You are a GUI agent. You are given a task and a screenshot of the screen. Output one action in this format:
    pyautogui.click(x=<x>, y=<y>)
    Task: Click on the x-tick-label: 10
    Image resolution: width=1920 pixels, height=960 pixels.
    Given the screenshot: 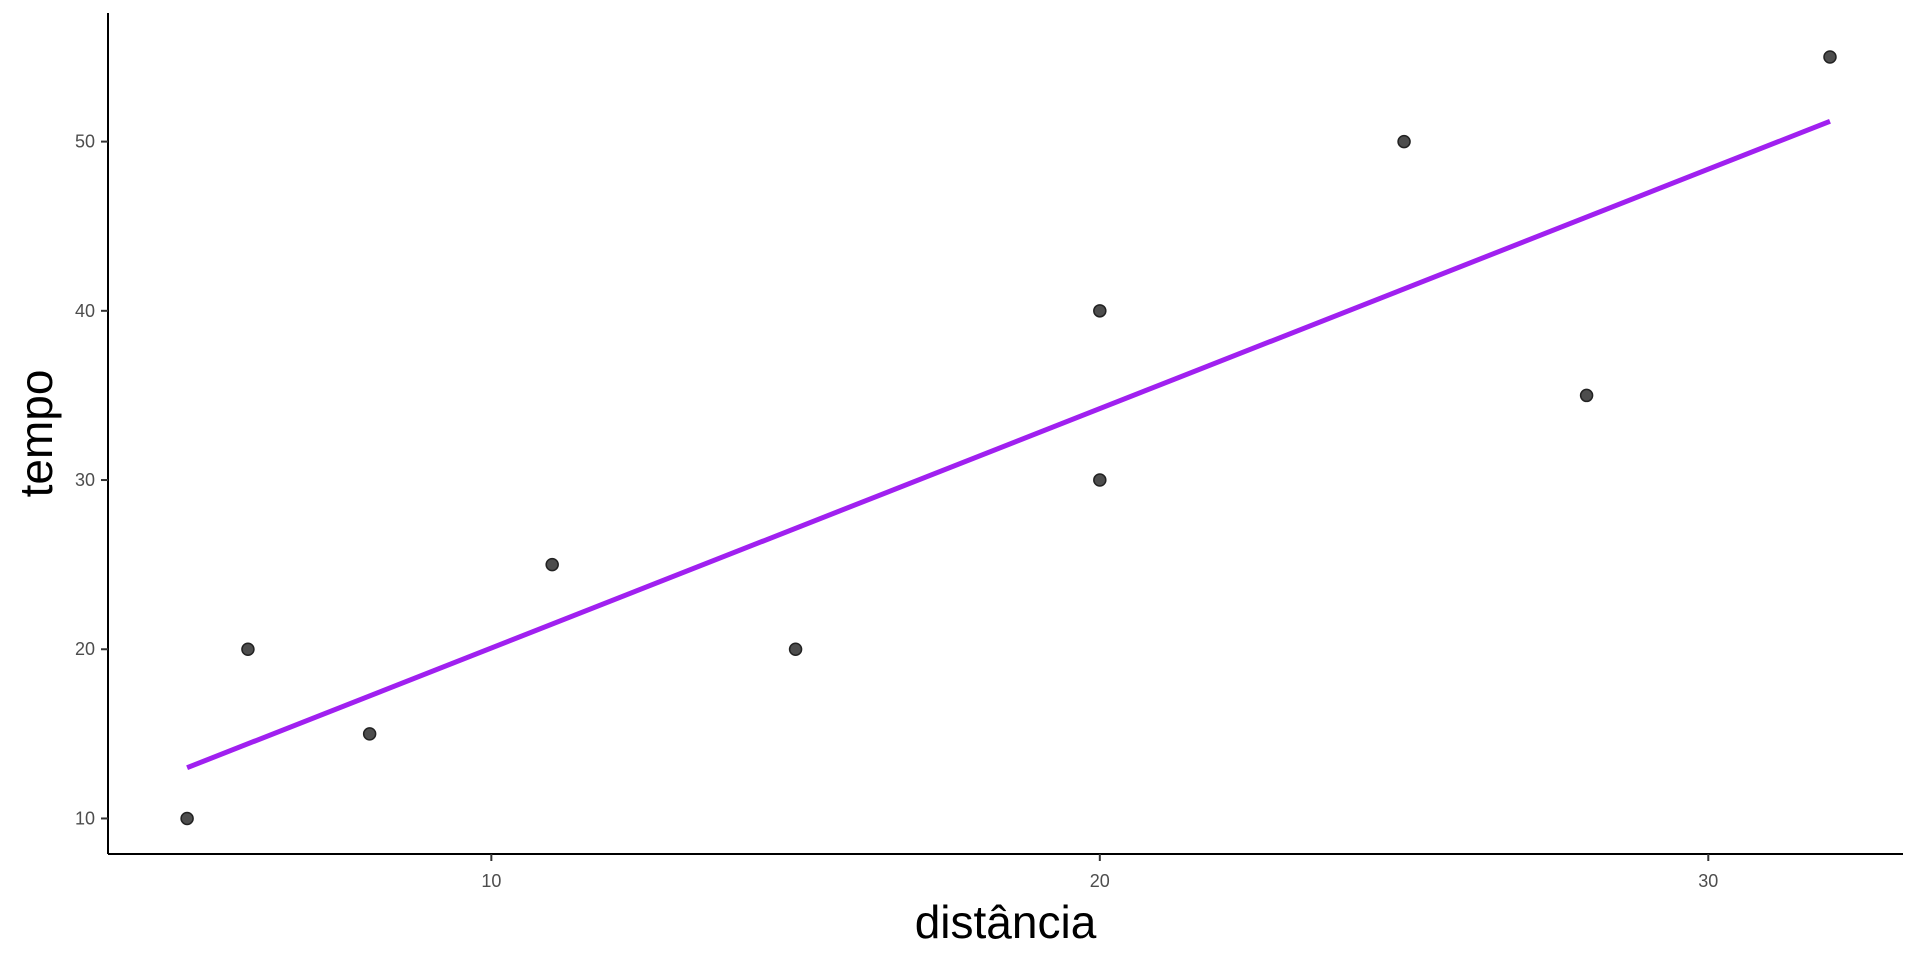 What is the action you would take?
    pyautogui.click(x=491, y=881)
    